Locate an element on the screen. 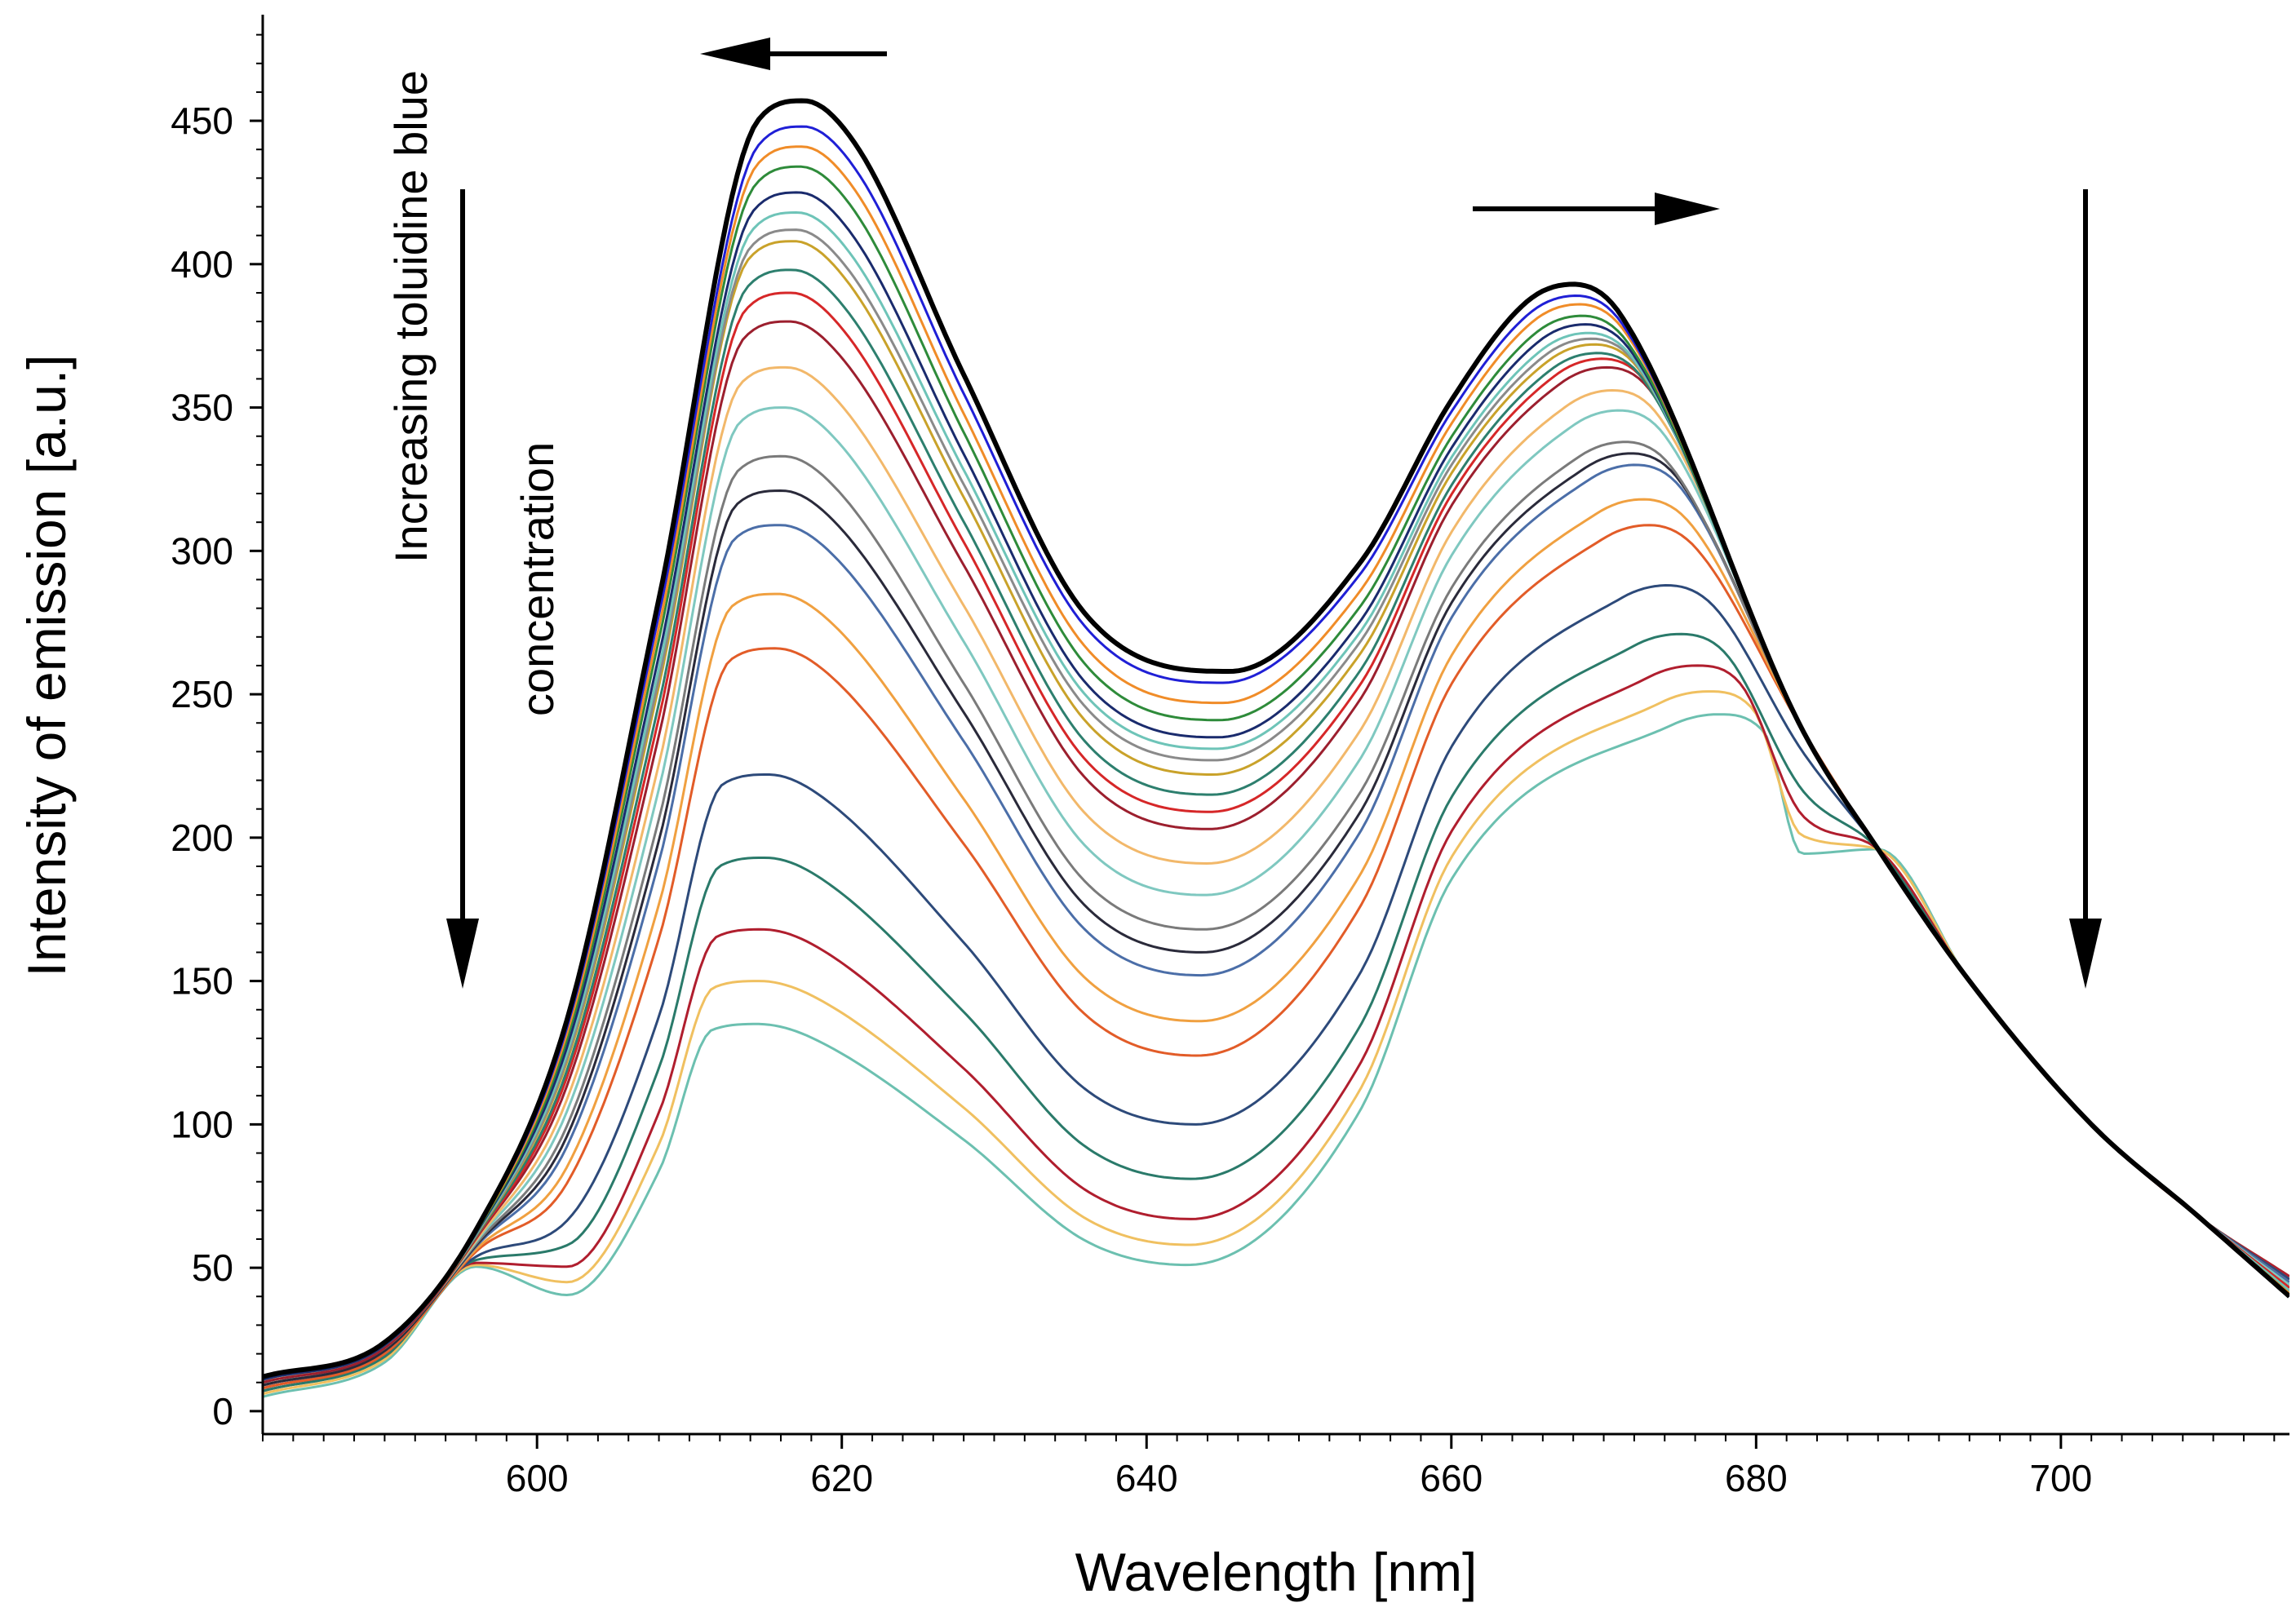  x-tick-label: 680 is located at coordinates (1756, 1478).